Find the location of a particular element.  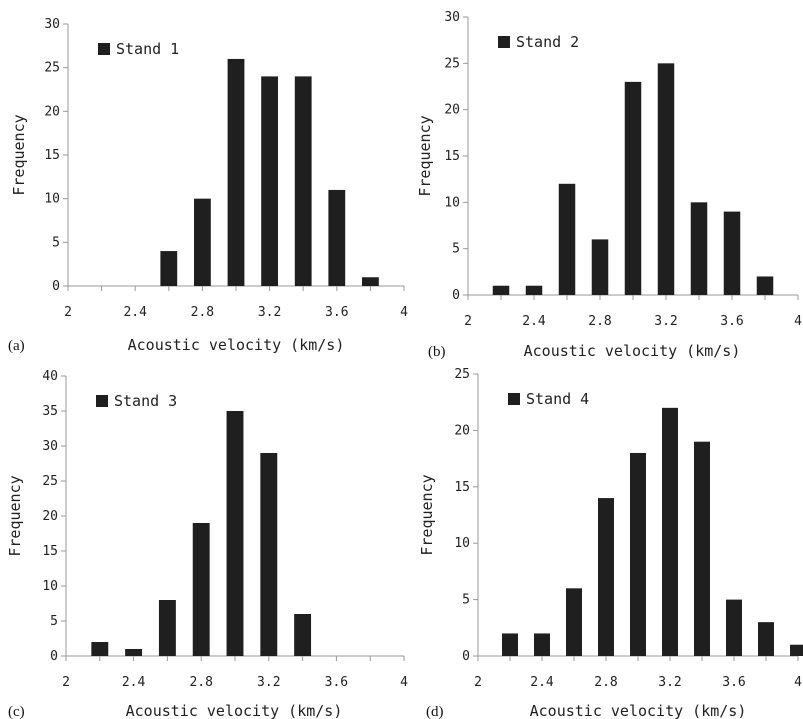

panel-label: (b) is located at coordinates (437, 352).